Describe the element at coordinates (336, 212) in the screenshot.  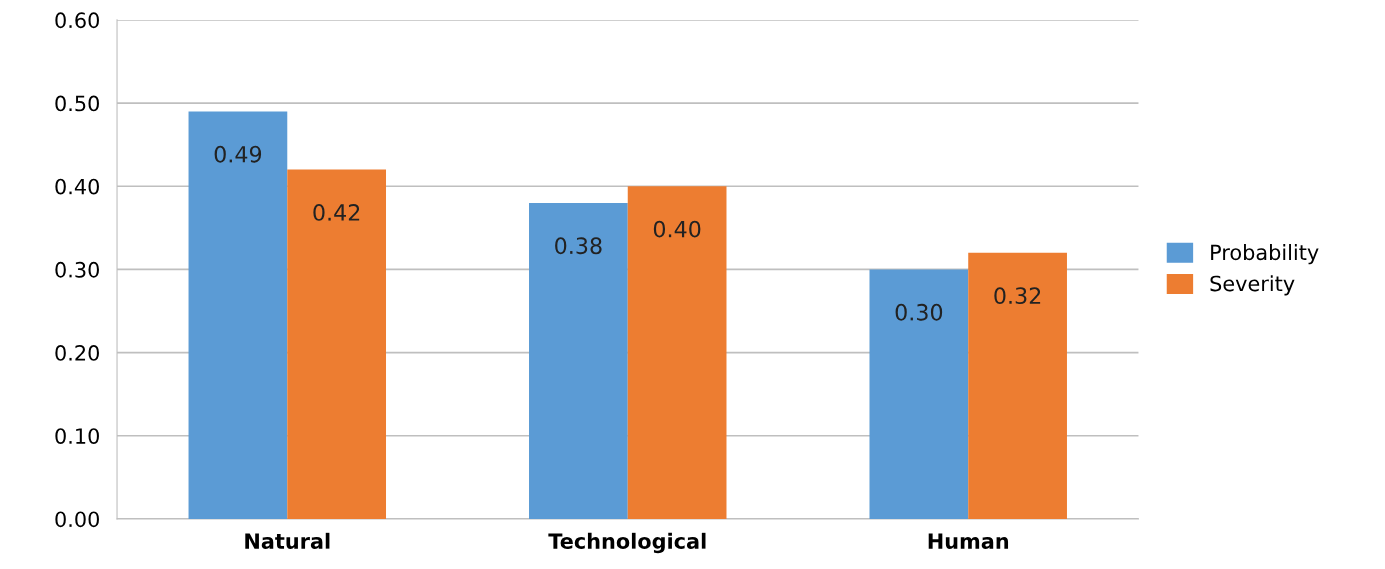
I see `data-label: 0.42` at that location.